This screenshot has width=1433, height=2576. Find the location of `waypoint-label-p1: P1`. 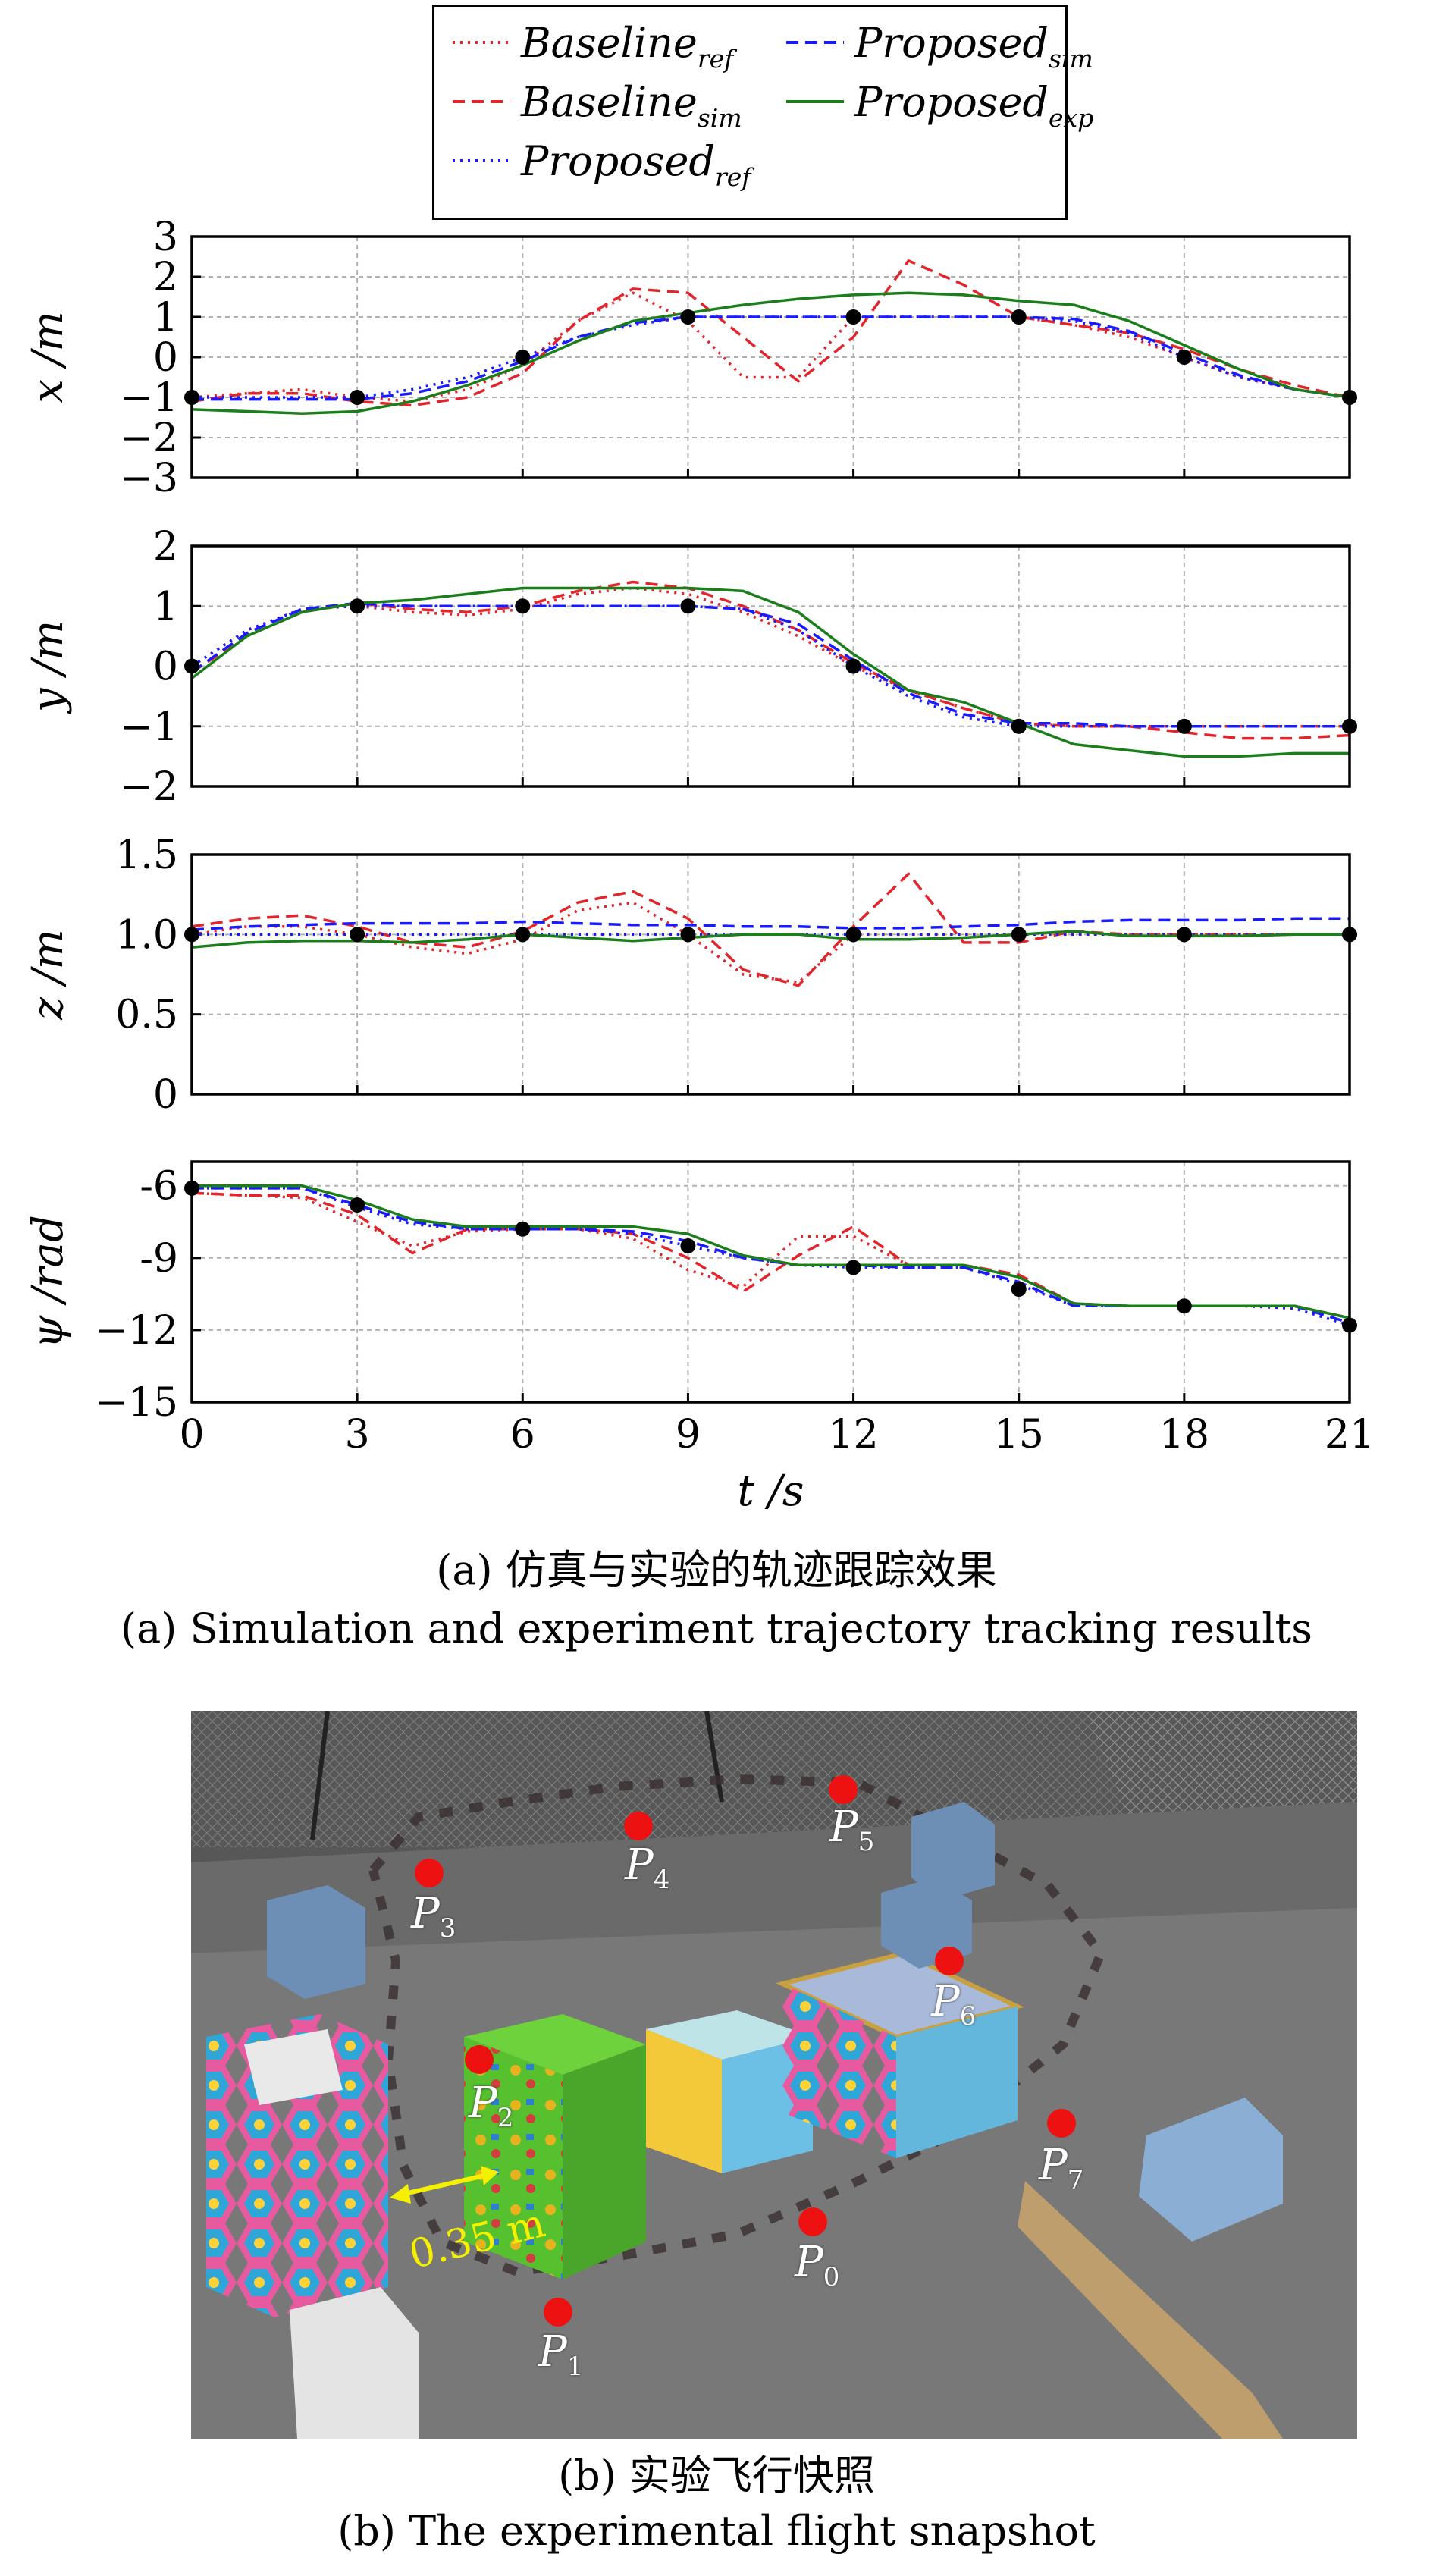

waypoint-label-p1: P1 is located at coordinates (561, 2355).